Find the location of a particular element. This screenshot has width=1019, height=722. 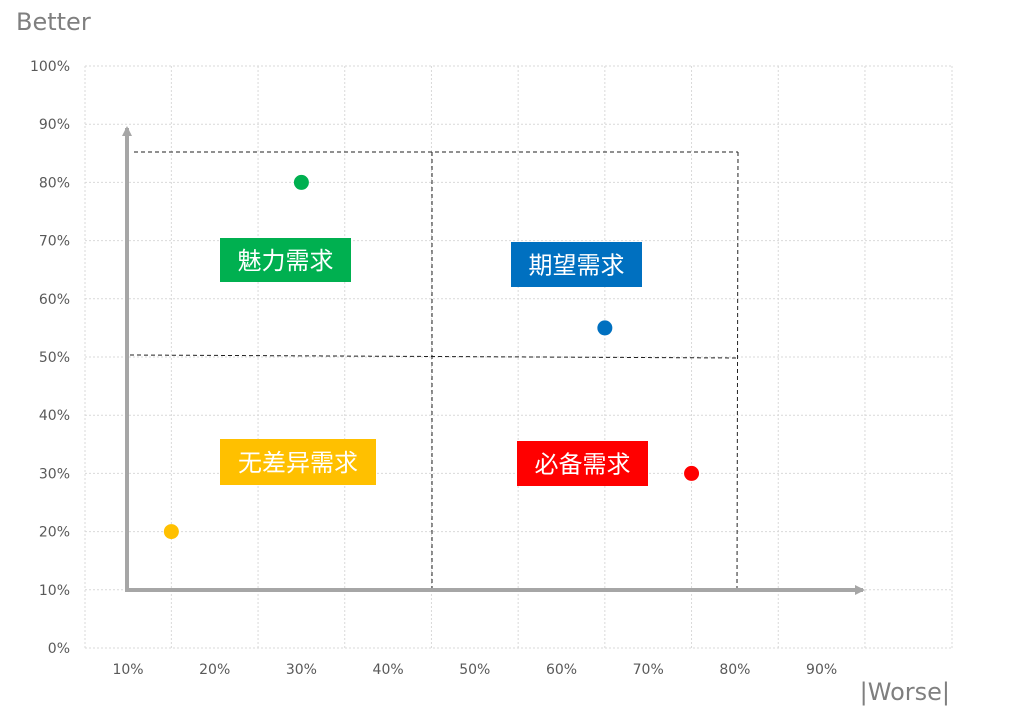

quadrant-label-text: 期望需求 is located at coordinates (577, 266).